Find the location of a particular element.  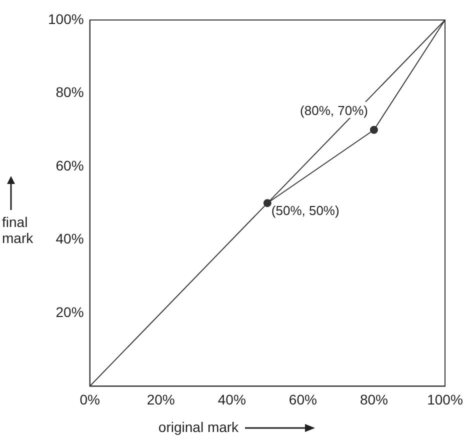

x-tick-label: 0% is located at coordinates (90, 399).